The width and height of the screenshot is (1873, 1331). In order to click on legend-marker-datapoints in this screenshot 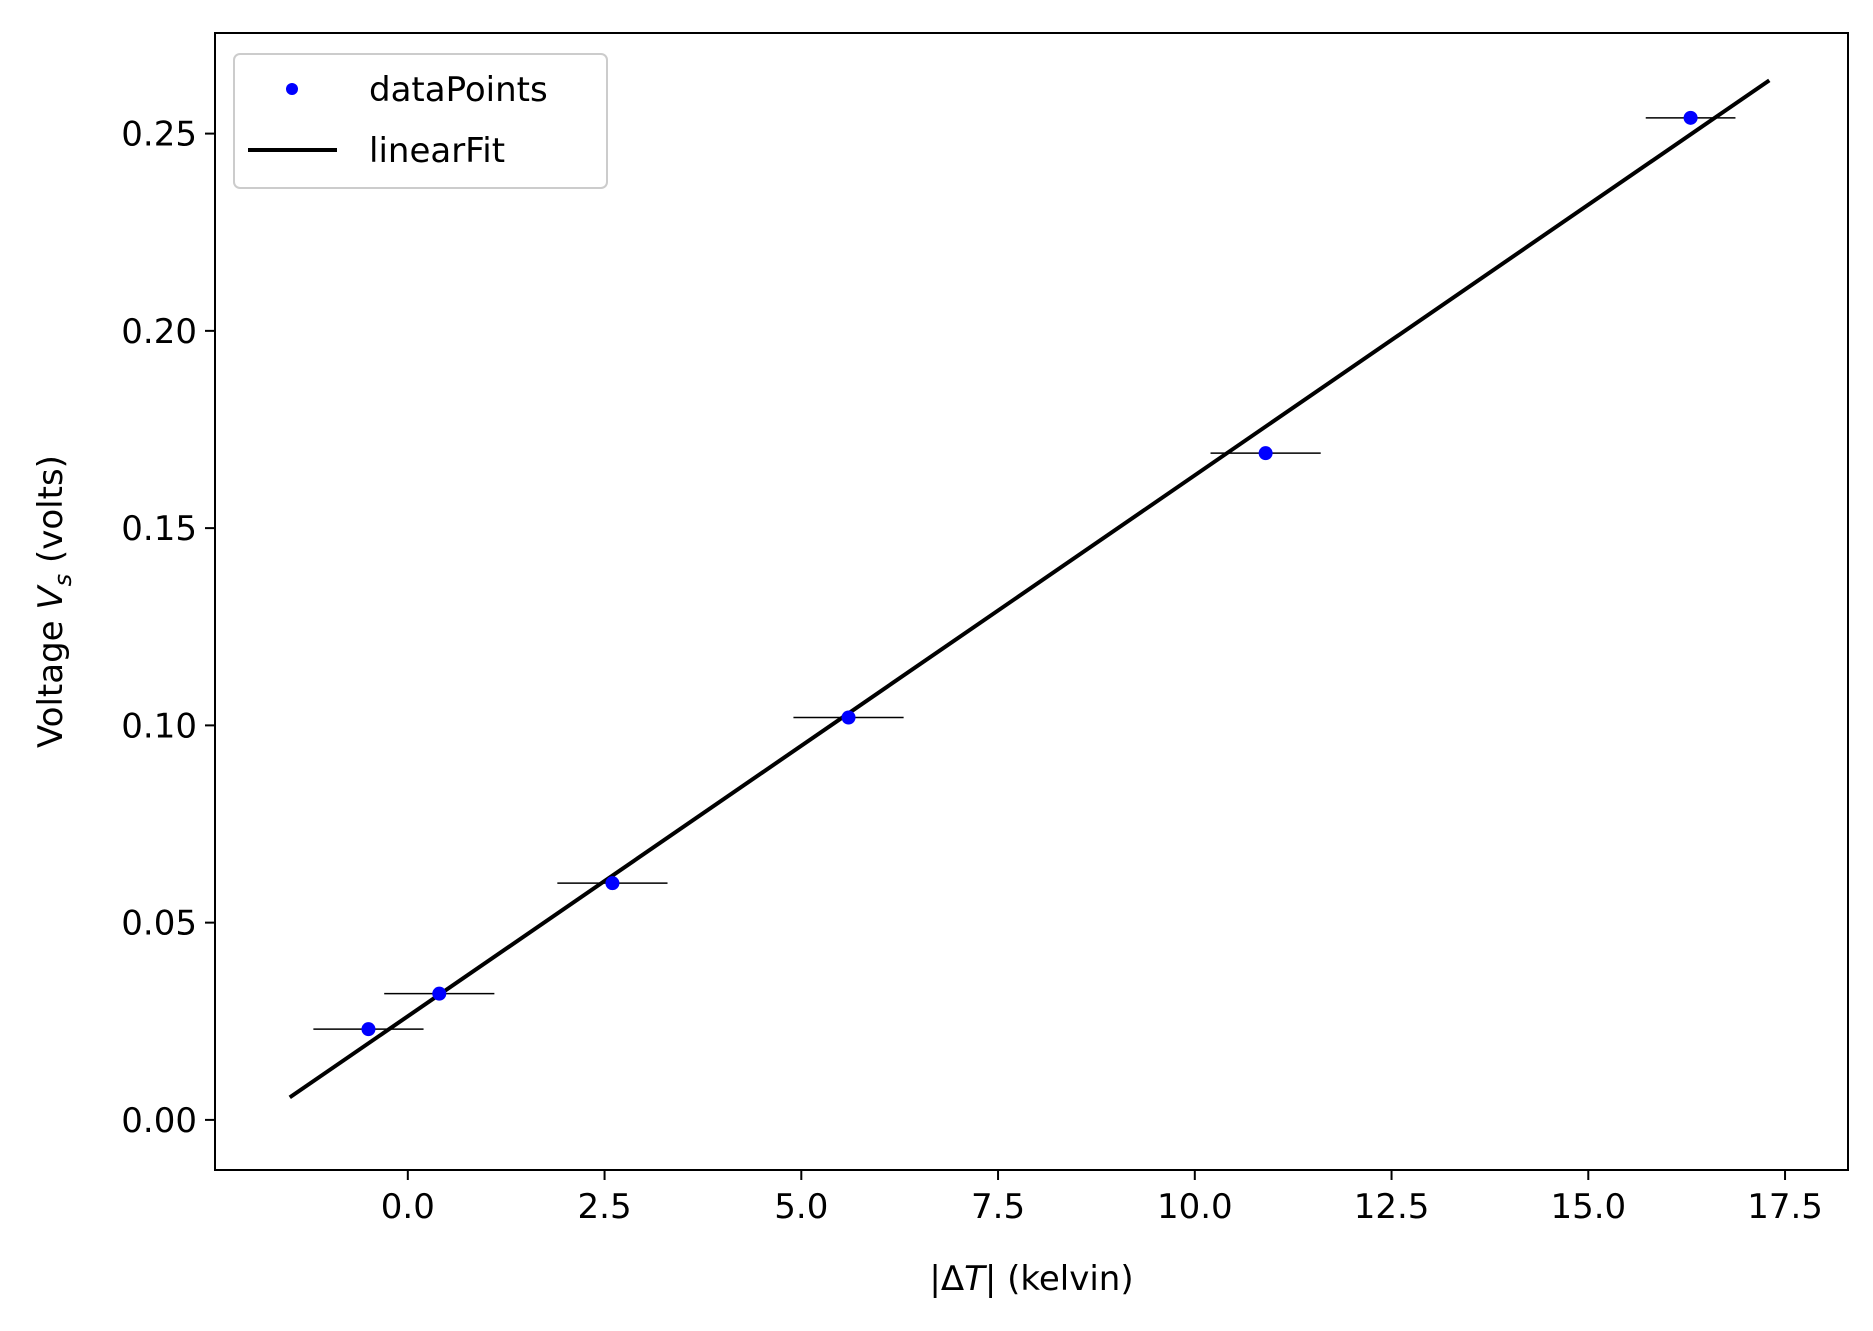, I will do `click(292, 89)`.